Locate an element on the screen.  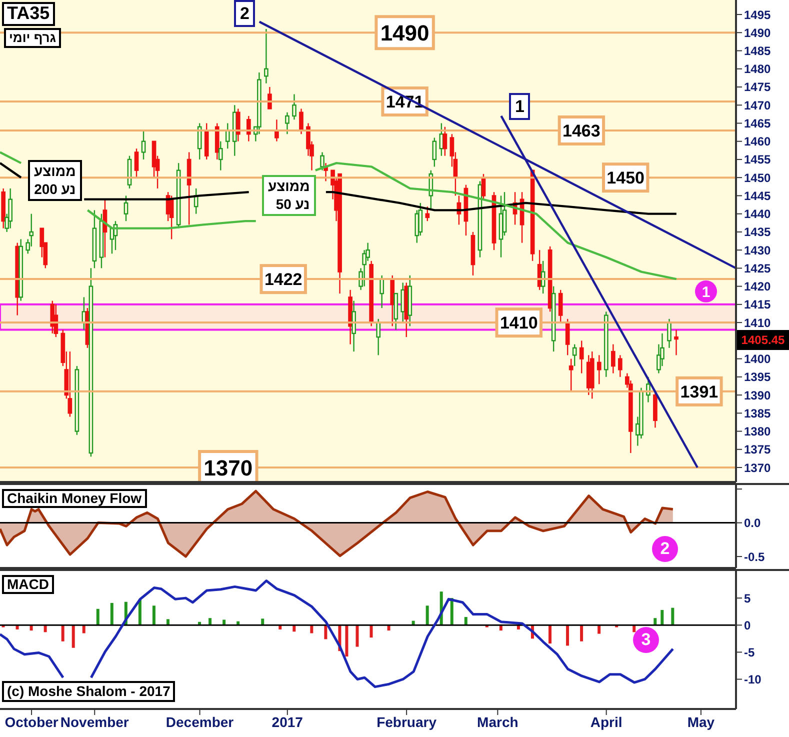
series-label: ממוצע נע 200 is located at coordinates (55, 180).